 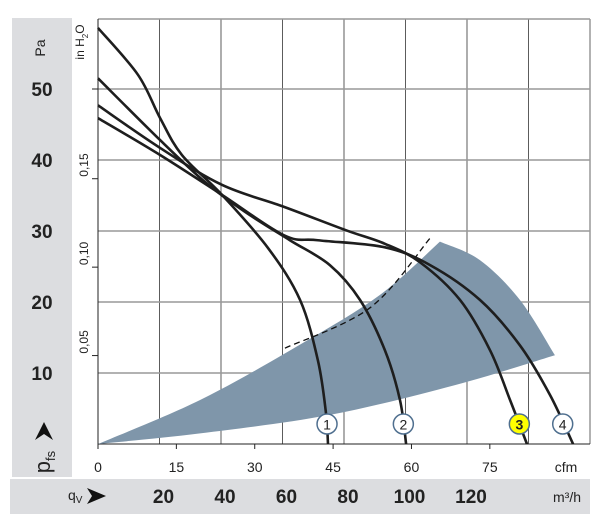 I want to click on x-unit-label: m³/h, so click(x=567, y=497).